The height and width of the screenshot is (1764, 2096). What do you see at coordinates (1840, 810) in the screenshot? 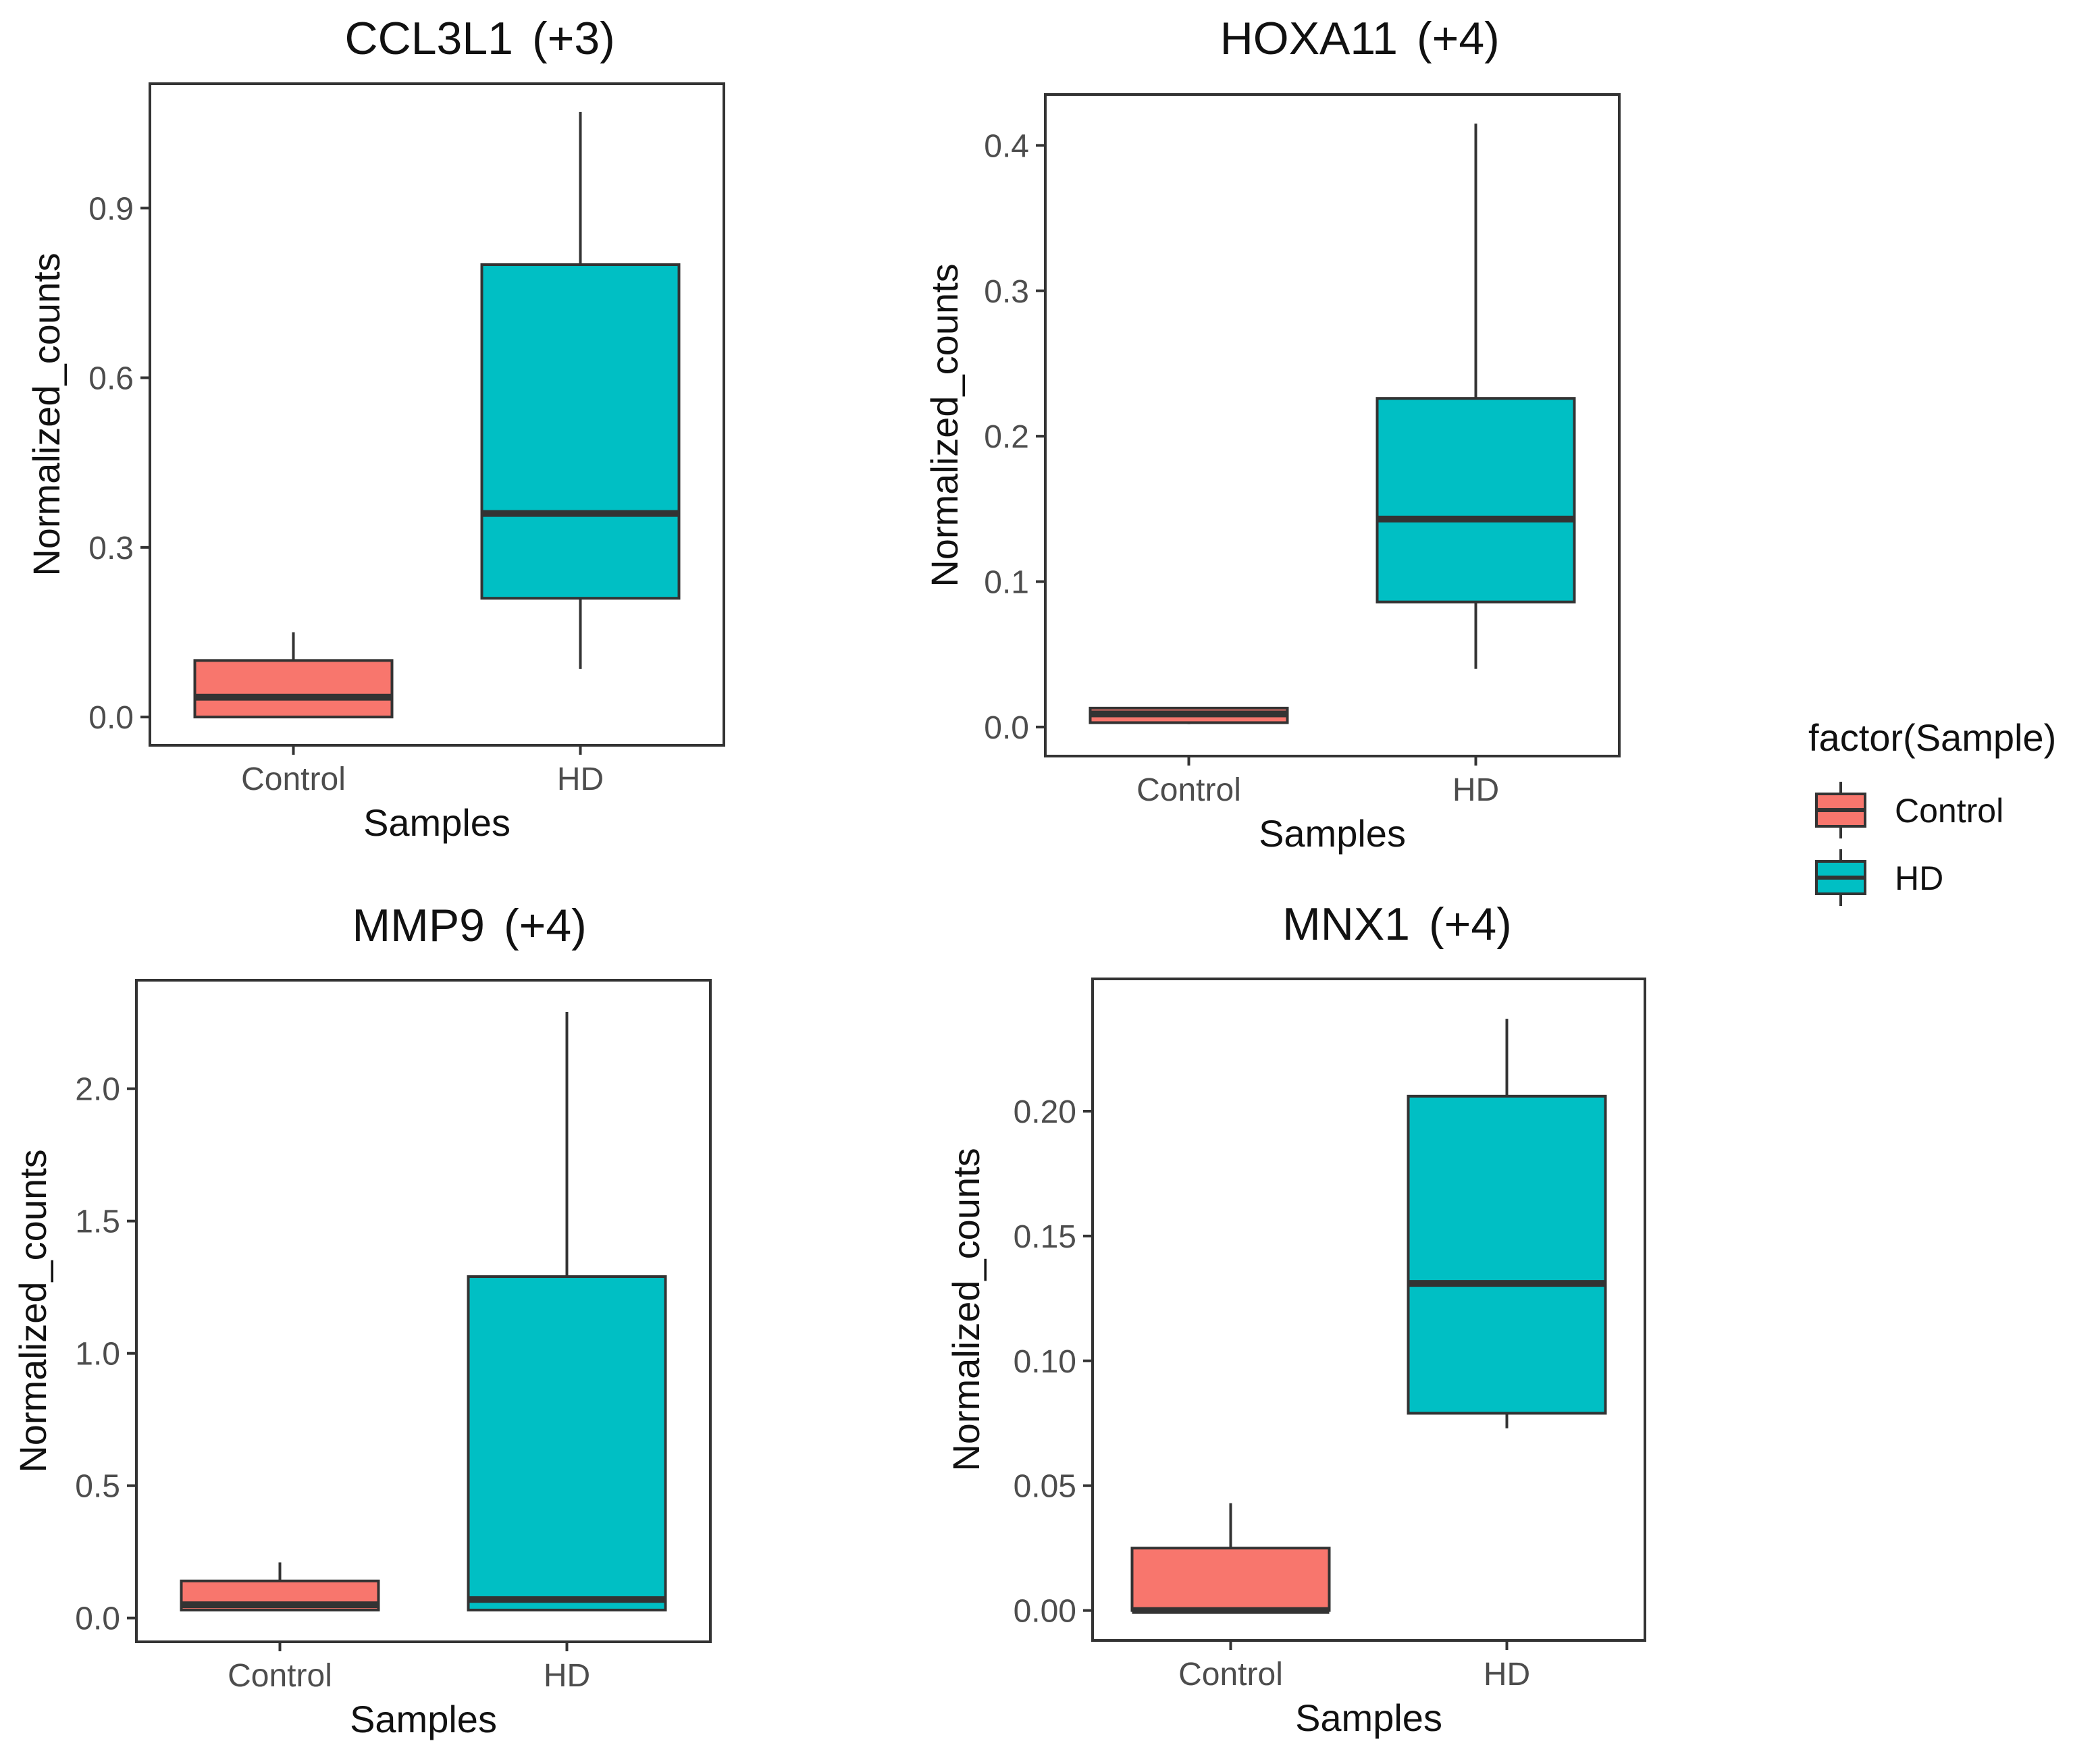
I see `legend-key-control` at bounding box center [1840, 810].